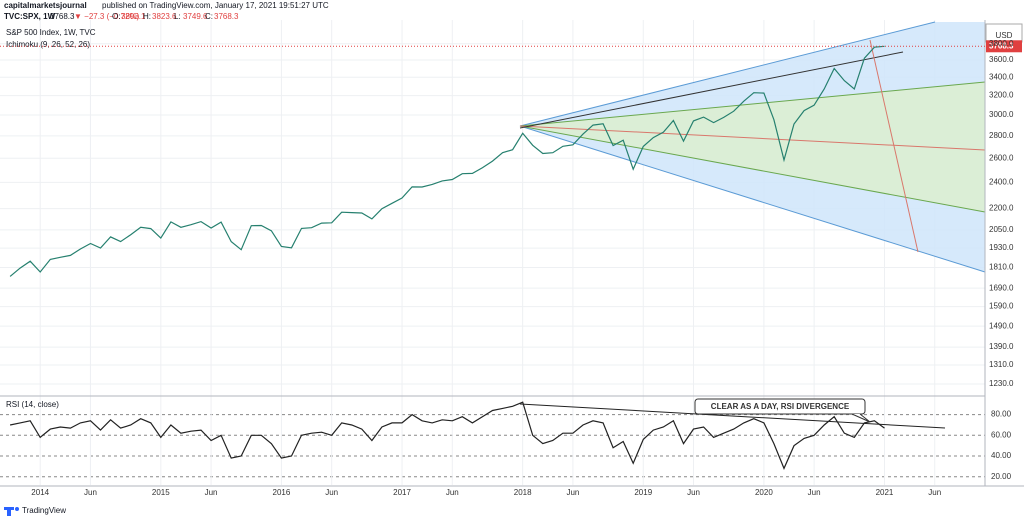 The width and height of the screenshot is (1024, 521). I want to click on rsi-line, so click(447, 435).